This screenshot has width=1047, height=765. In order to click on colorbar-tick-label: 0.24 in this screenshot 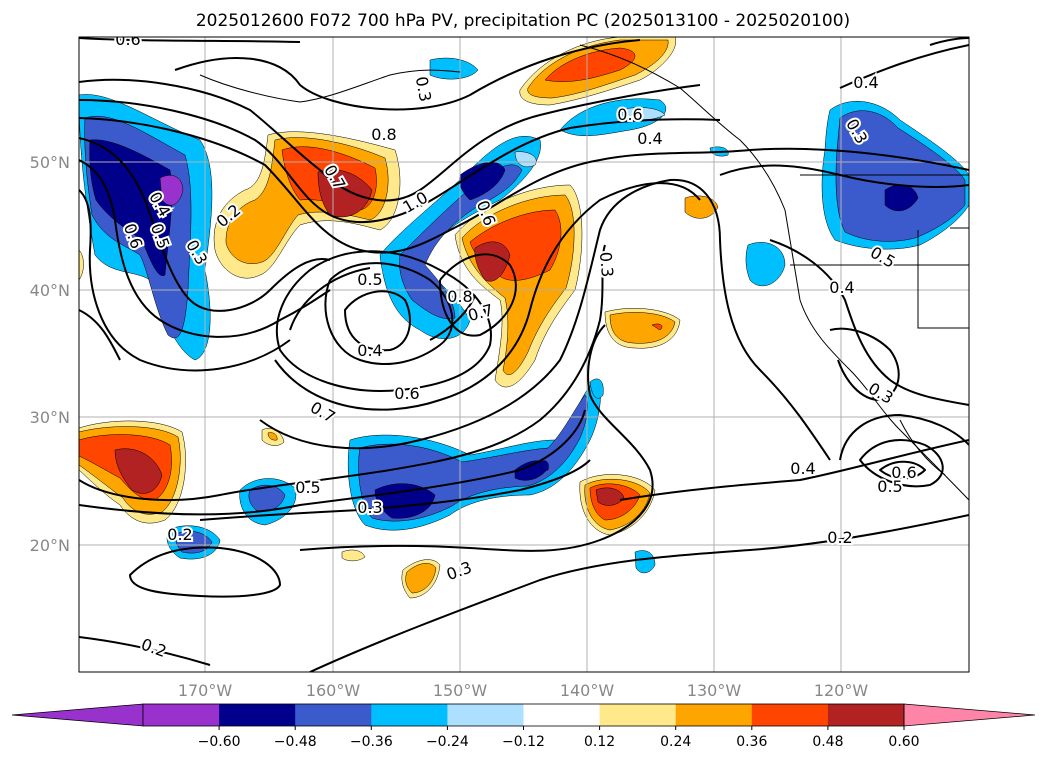, I will do `click(675, 742)`.